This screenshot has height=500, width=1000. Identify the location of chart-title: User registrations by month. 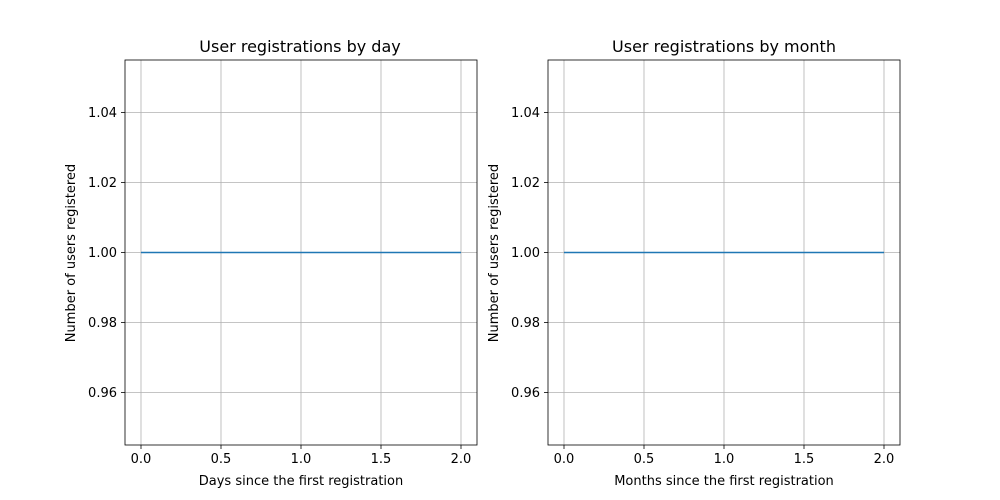
(724, 46).